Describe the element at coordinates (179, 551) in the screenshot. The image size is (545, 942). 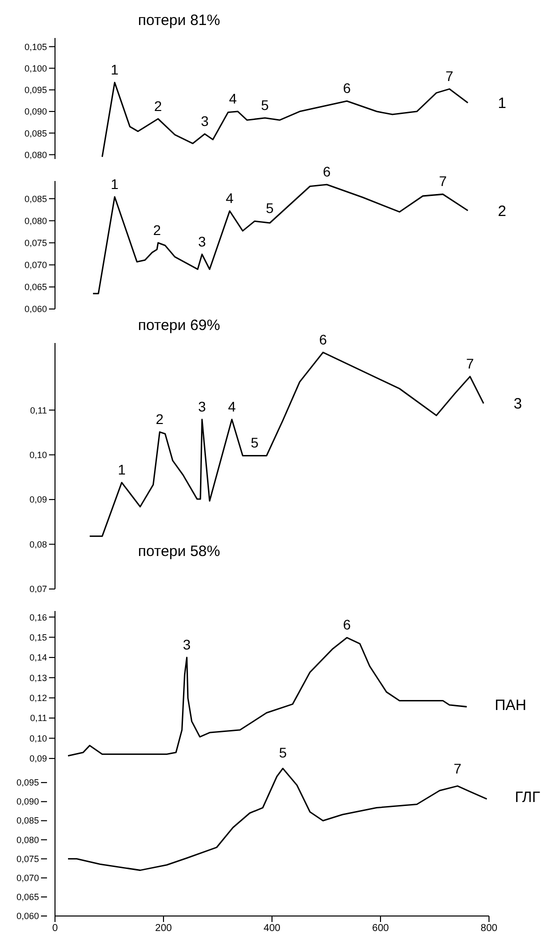
I see `annotation: потери 58%` at that location.